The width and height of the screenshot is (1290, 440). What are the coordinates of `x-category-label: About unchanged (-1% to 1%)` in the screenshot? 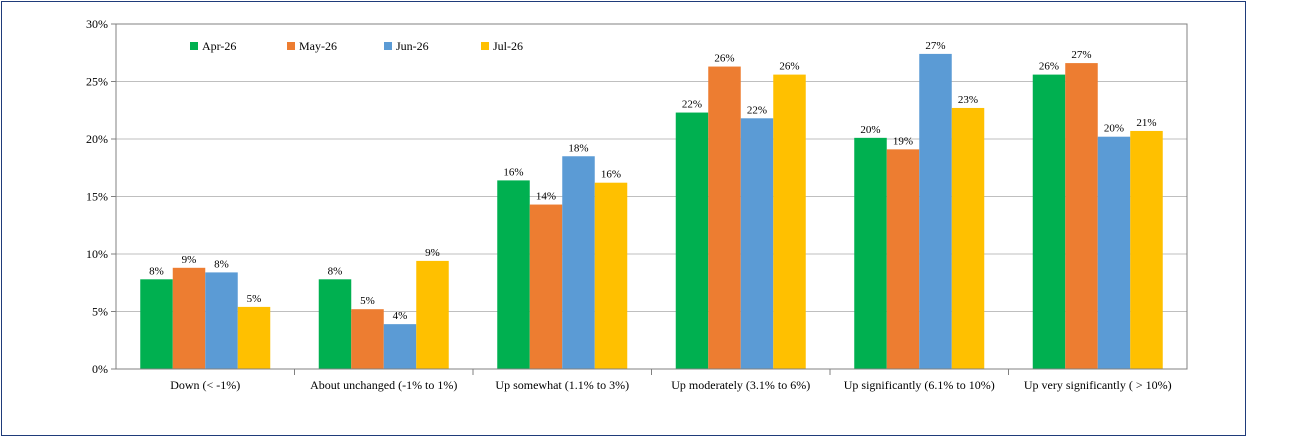 It's located at (383, 385).